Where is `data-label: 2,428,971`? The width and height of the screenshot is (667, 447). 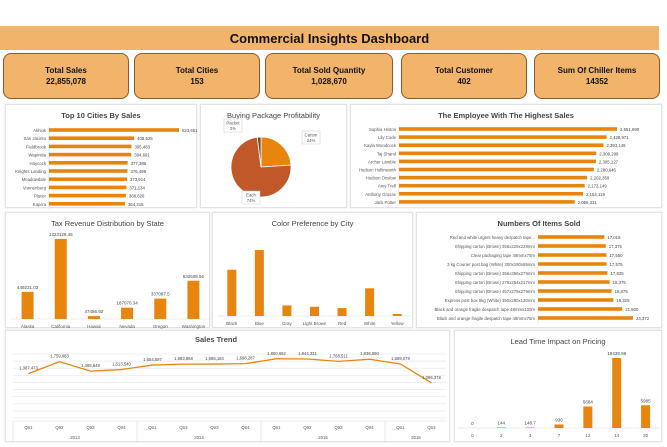 data-label: 2,428,971 is located at coordinates (620, 137).